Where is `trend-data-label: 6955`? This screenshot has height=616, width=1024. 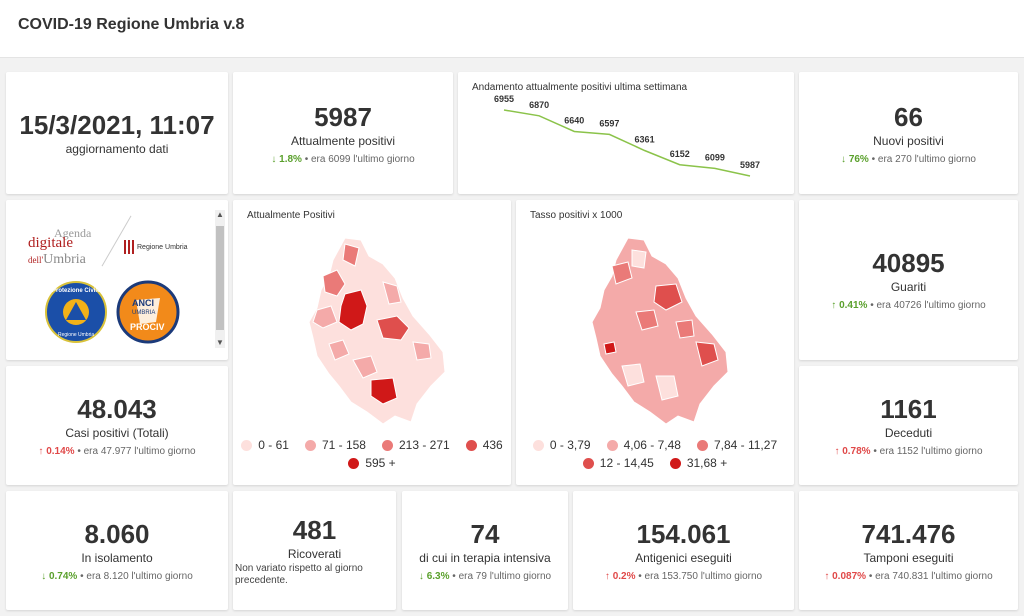 trend-data-label: 6955 is located at coordinates (504, 99).